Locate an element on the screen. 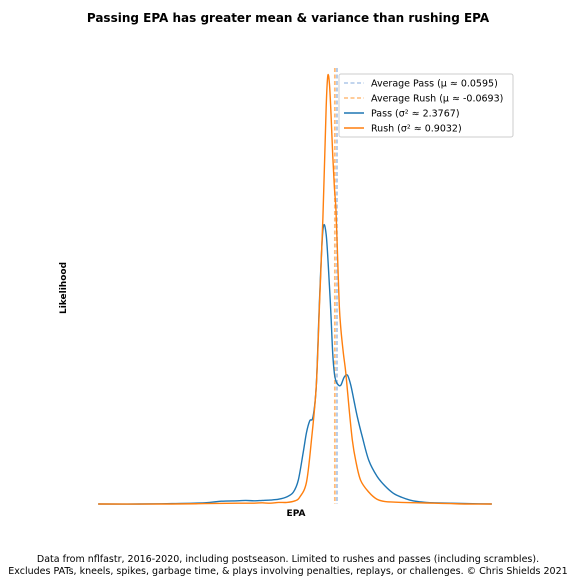 The image size is (576, 576). y-axis-label: Likelihood is located at coordinates (64, 288).